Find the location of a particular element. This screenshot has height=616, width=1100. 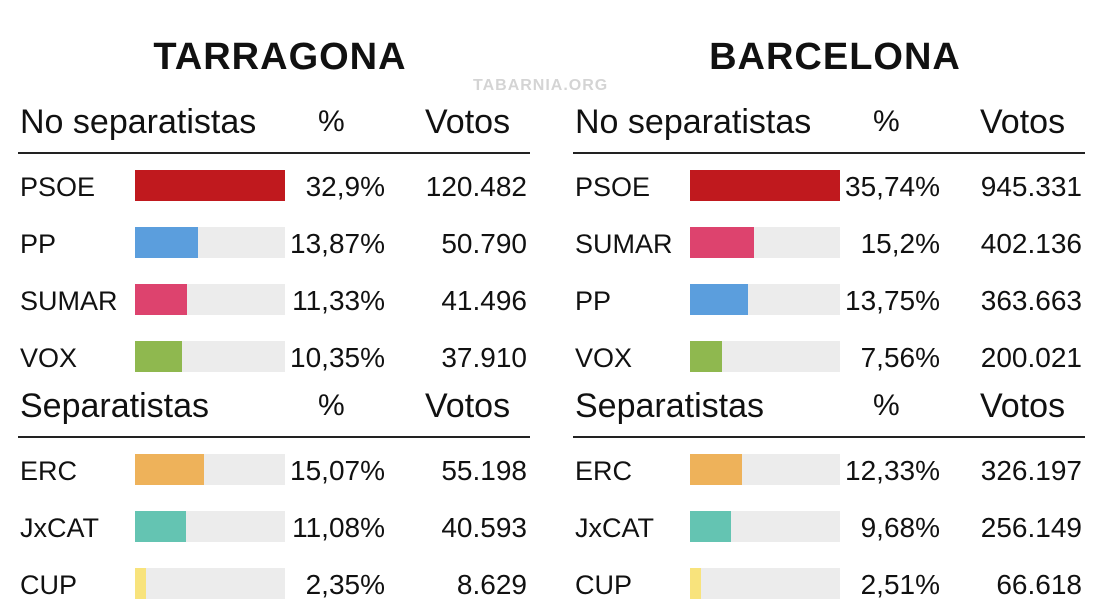

section-header: Separatistas % Votos is located at coordinates (265, 406).